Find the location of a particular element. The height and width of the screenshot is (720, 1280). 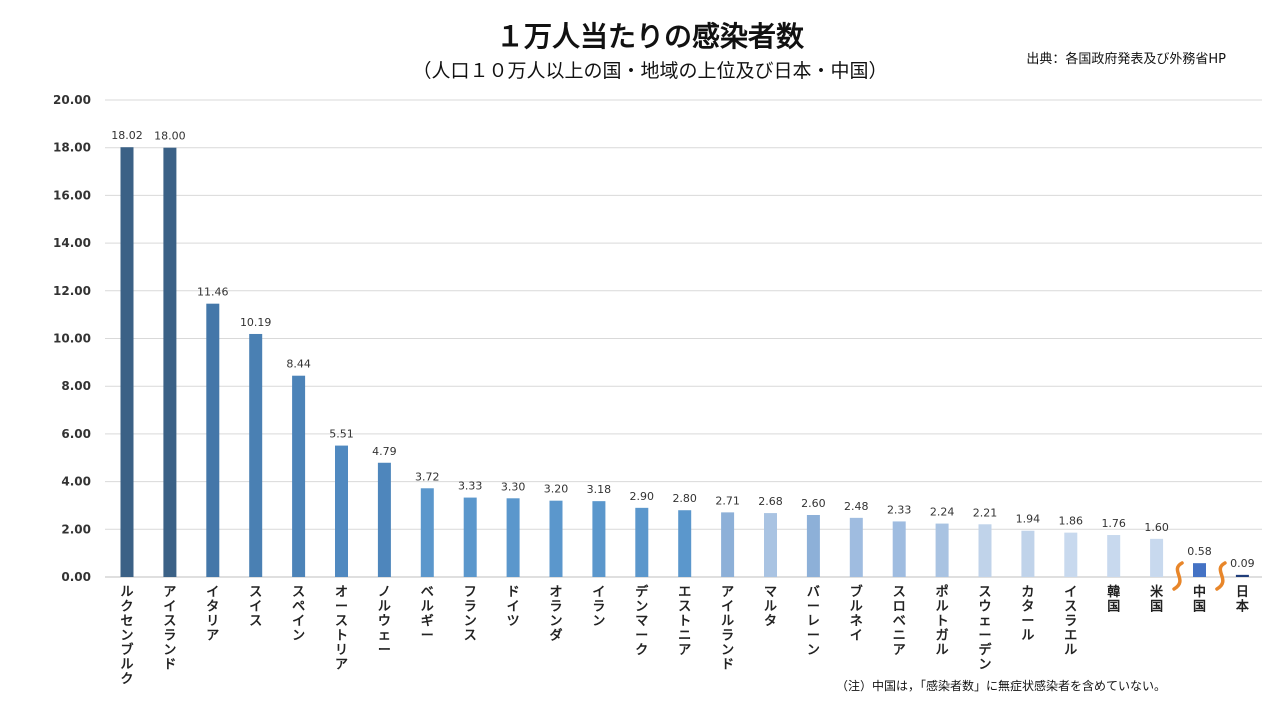

value-label: 2.68 is located at coordinates (770, 501).